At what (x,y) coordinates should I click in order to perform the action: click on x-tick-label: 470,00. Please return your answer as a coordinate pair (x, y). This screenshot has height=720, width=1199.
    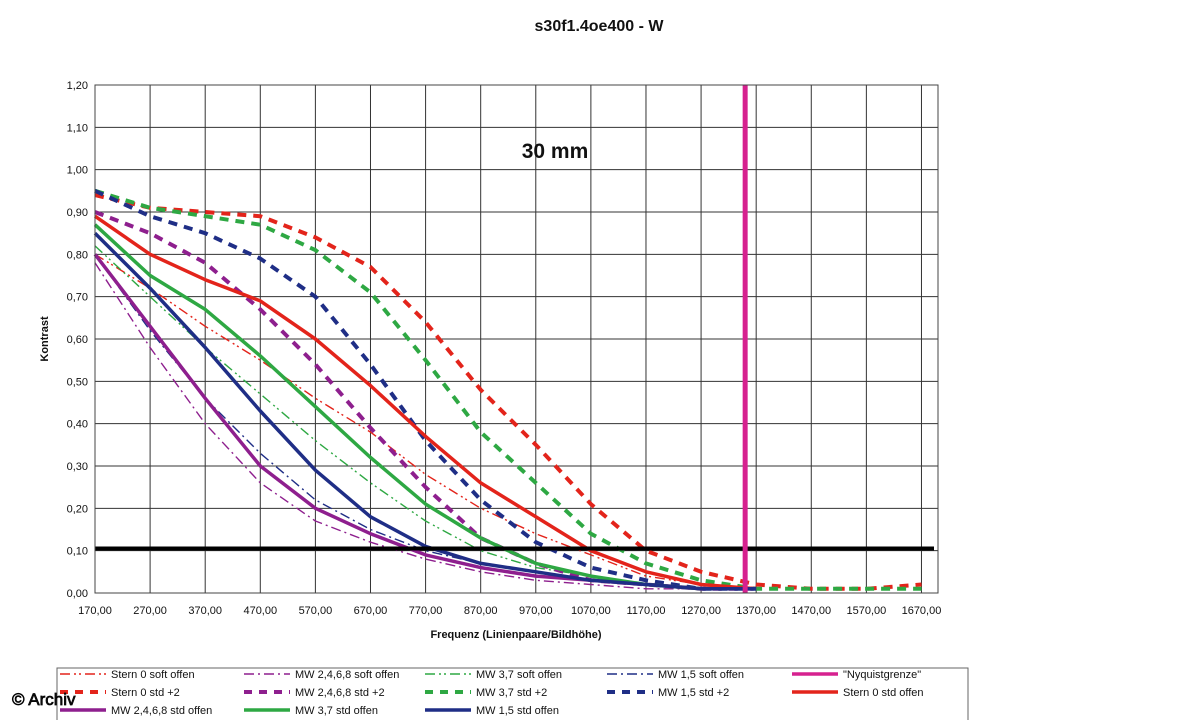
    Looking at the image, I should click on (260, 611).